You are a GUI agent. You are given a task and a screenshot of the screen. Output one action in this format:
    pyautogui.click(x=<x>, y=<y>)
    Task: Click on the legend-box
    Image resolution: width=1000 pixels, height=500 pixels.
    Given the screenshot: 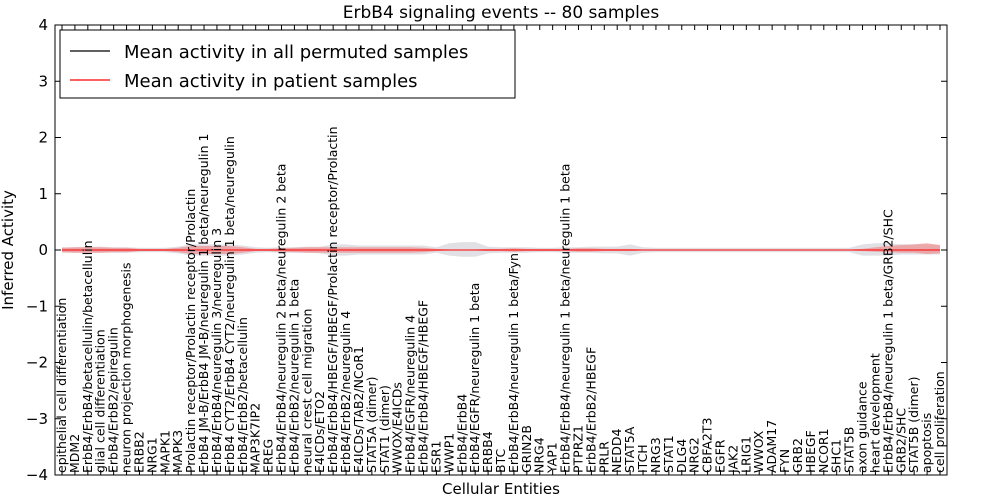 What is the action you would take?
    pyautogui.click(x=287, y=64)
    